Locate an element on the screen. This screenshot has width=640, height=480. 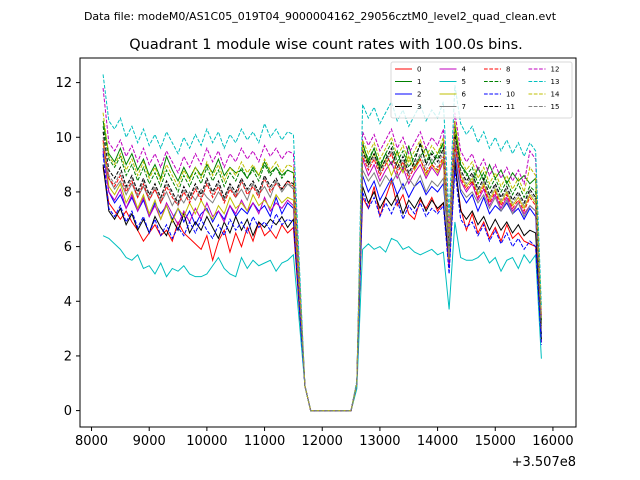
legend-label-5: 5 is located at coordinates (464, 82).